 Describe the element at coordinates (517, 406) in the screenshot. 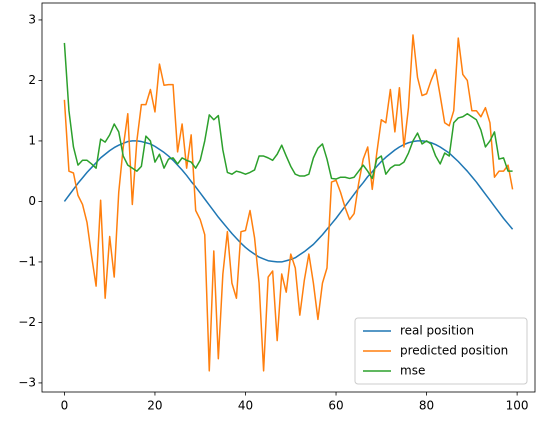

I see `x-tick-label: 100` at that location.